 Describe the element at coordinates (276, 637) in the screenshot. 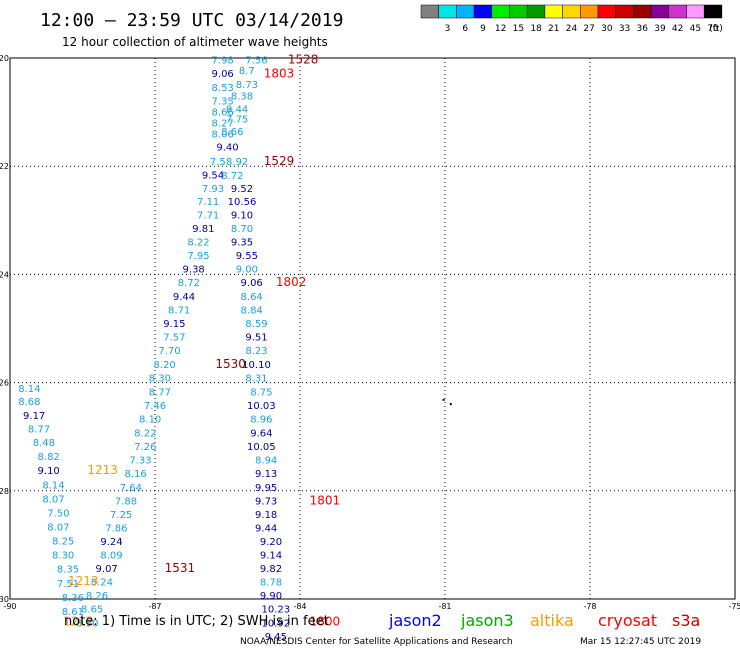

I see `swh-value-label: 9.45` at that location.